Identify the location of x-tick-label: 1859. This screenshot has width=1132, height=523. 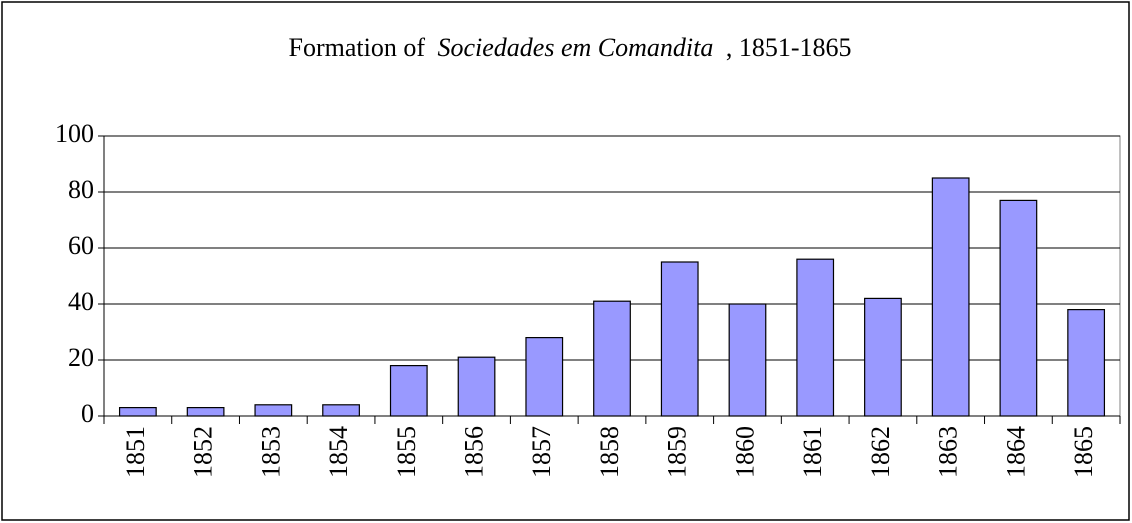
(677, 452).